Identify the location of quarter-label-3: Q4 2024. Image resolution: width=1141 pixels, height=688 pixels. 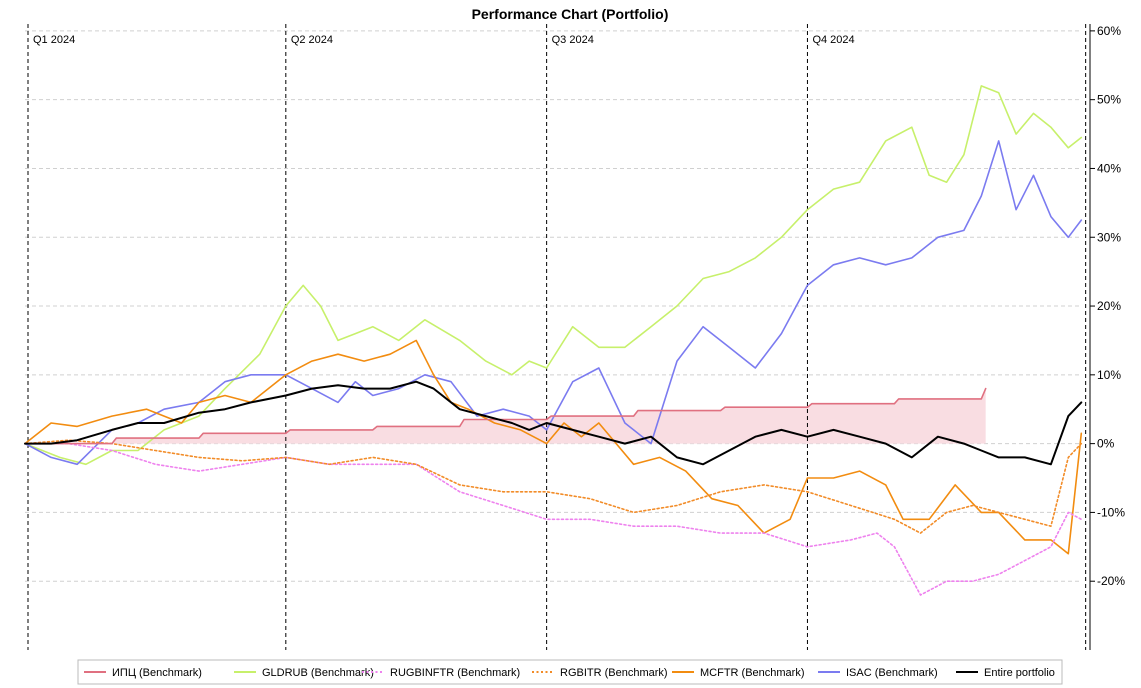
(833, 40).